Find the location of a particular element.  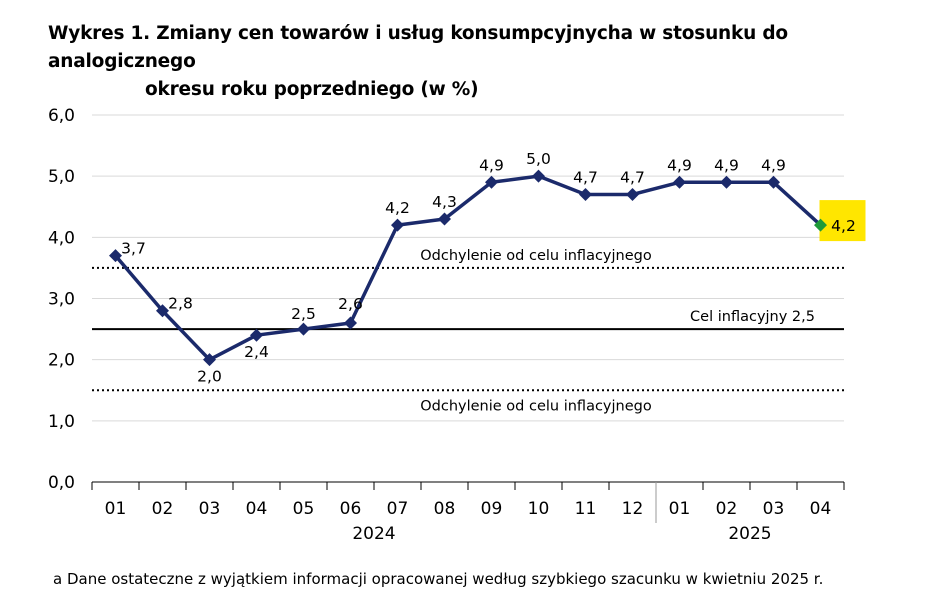

data-label: 2,4 is located at coordinates (256, 352).